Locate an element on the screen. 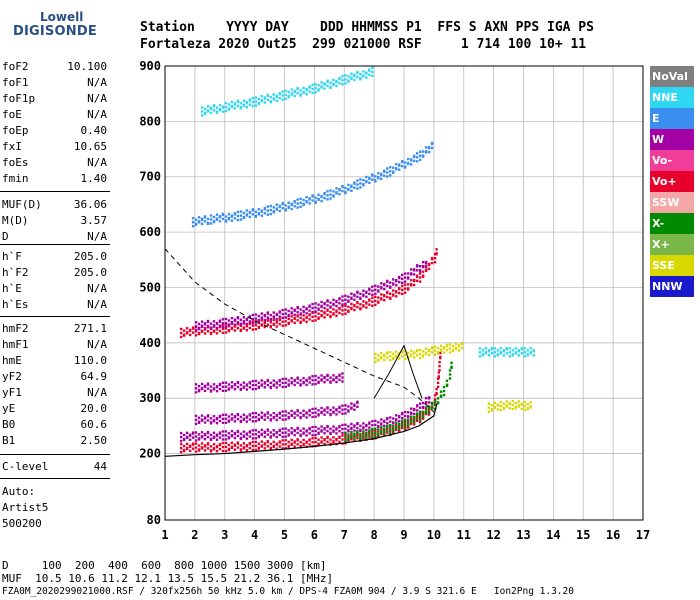 This screenshot has height=600, width=700. param-value: 60.6 is located at coordinates (94, 424).